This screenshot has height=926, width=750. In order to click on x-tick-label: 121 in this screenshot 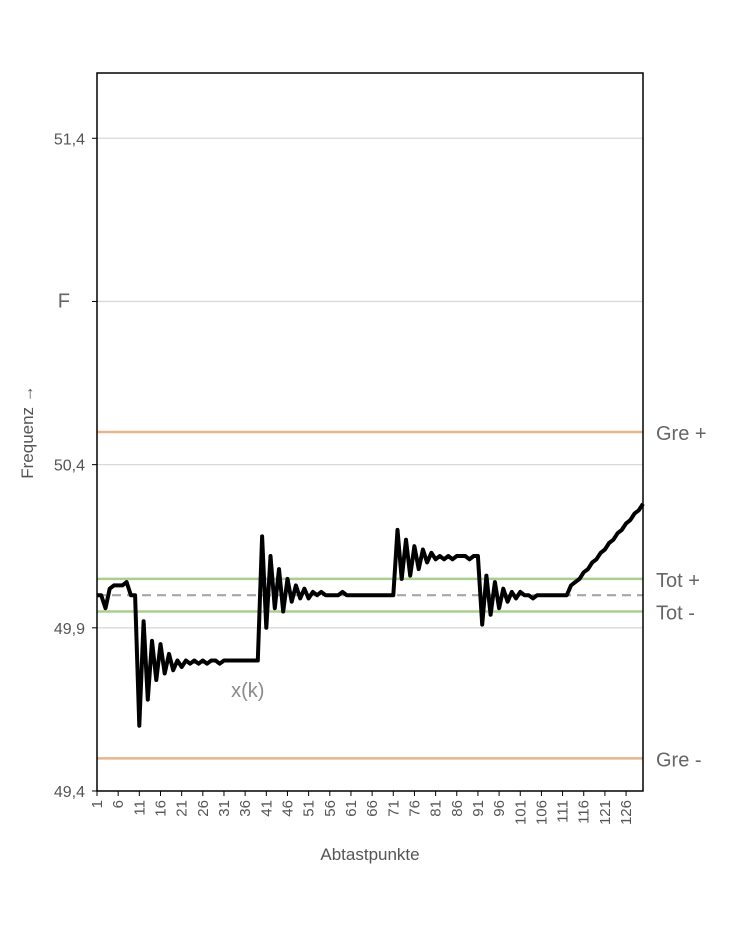, I will do `click(605, 812)`.